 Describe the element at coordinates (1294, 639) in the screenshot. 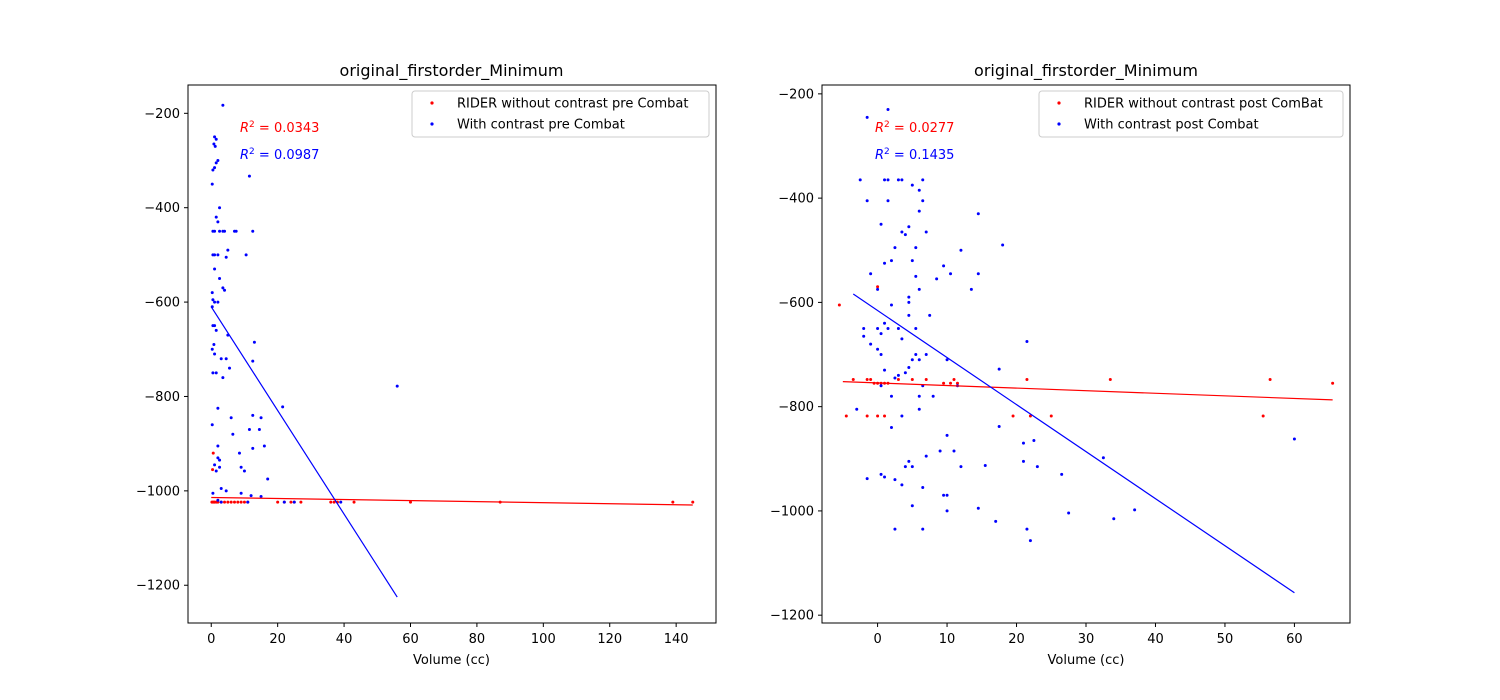

I see `chart-right-xtick-label: 60` at that location.